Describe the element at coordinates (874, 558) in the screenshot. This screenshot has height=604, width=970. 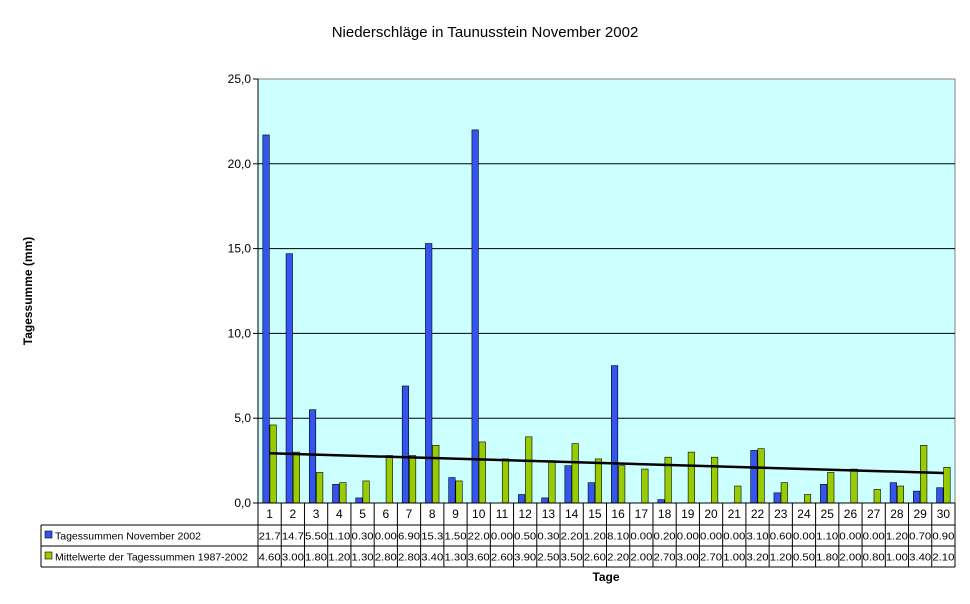
I see `data-label: 0.80` at that location.